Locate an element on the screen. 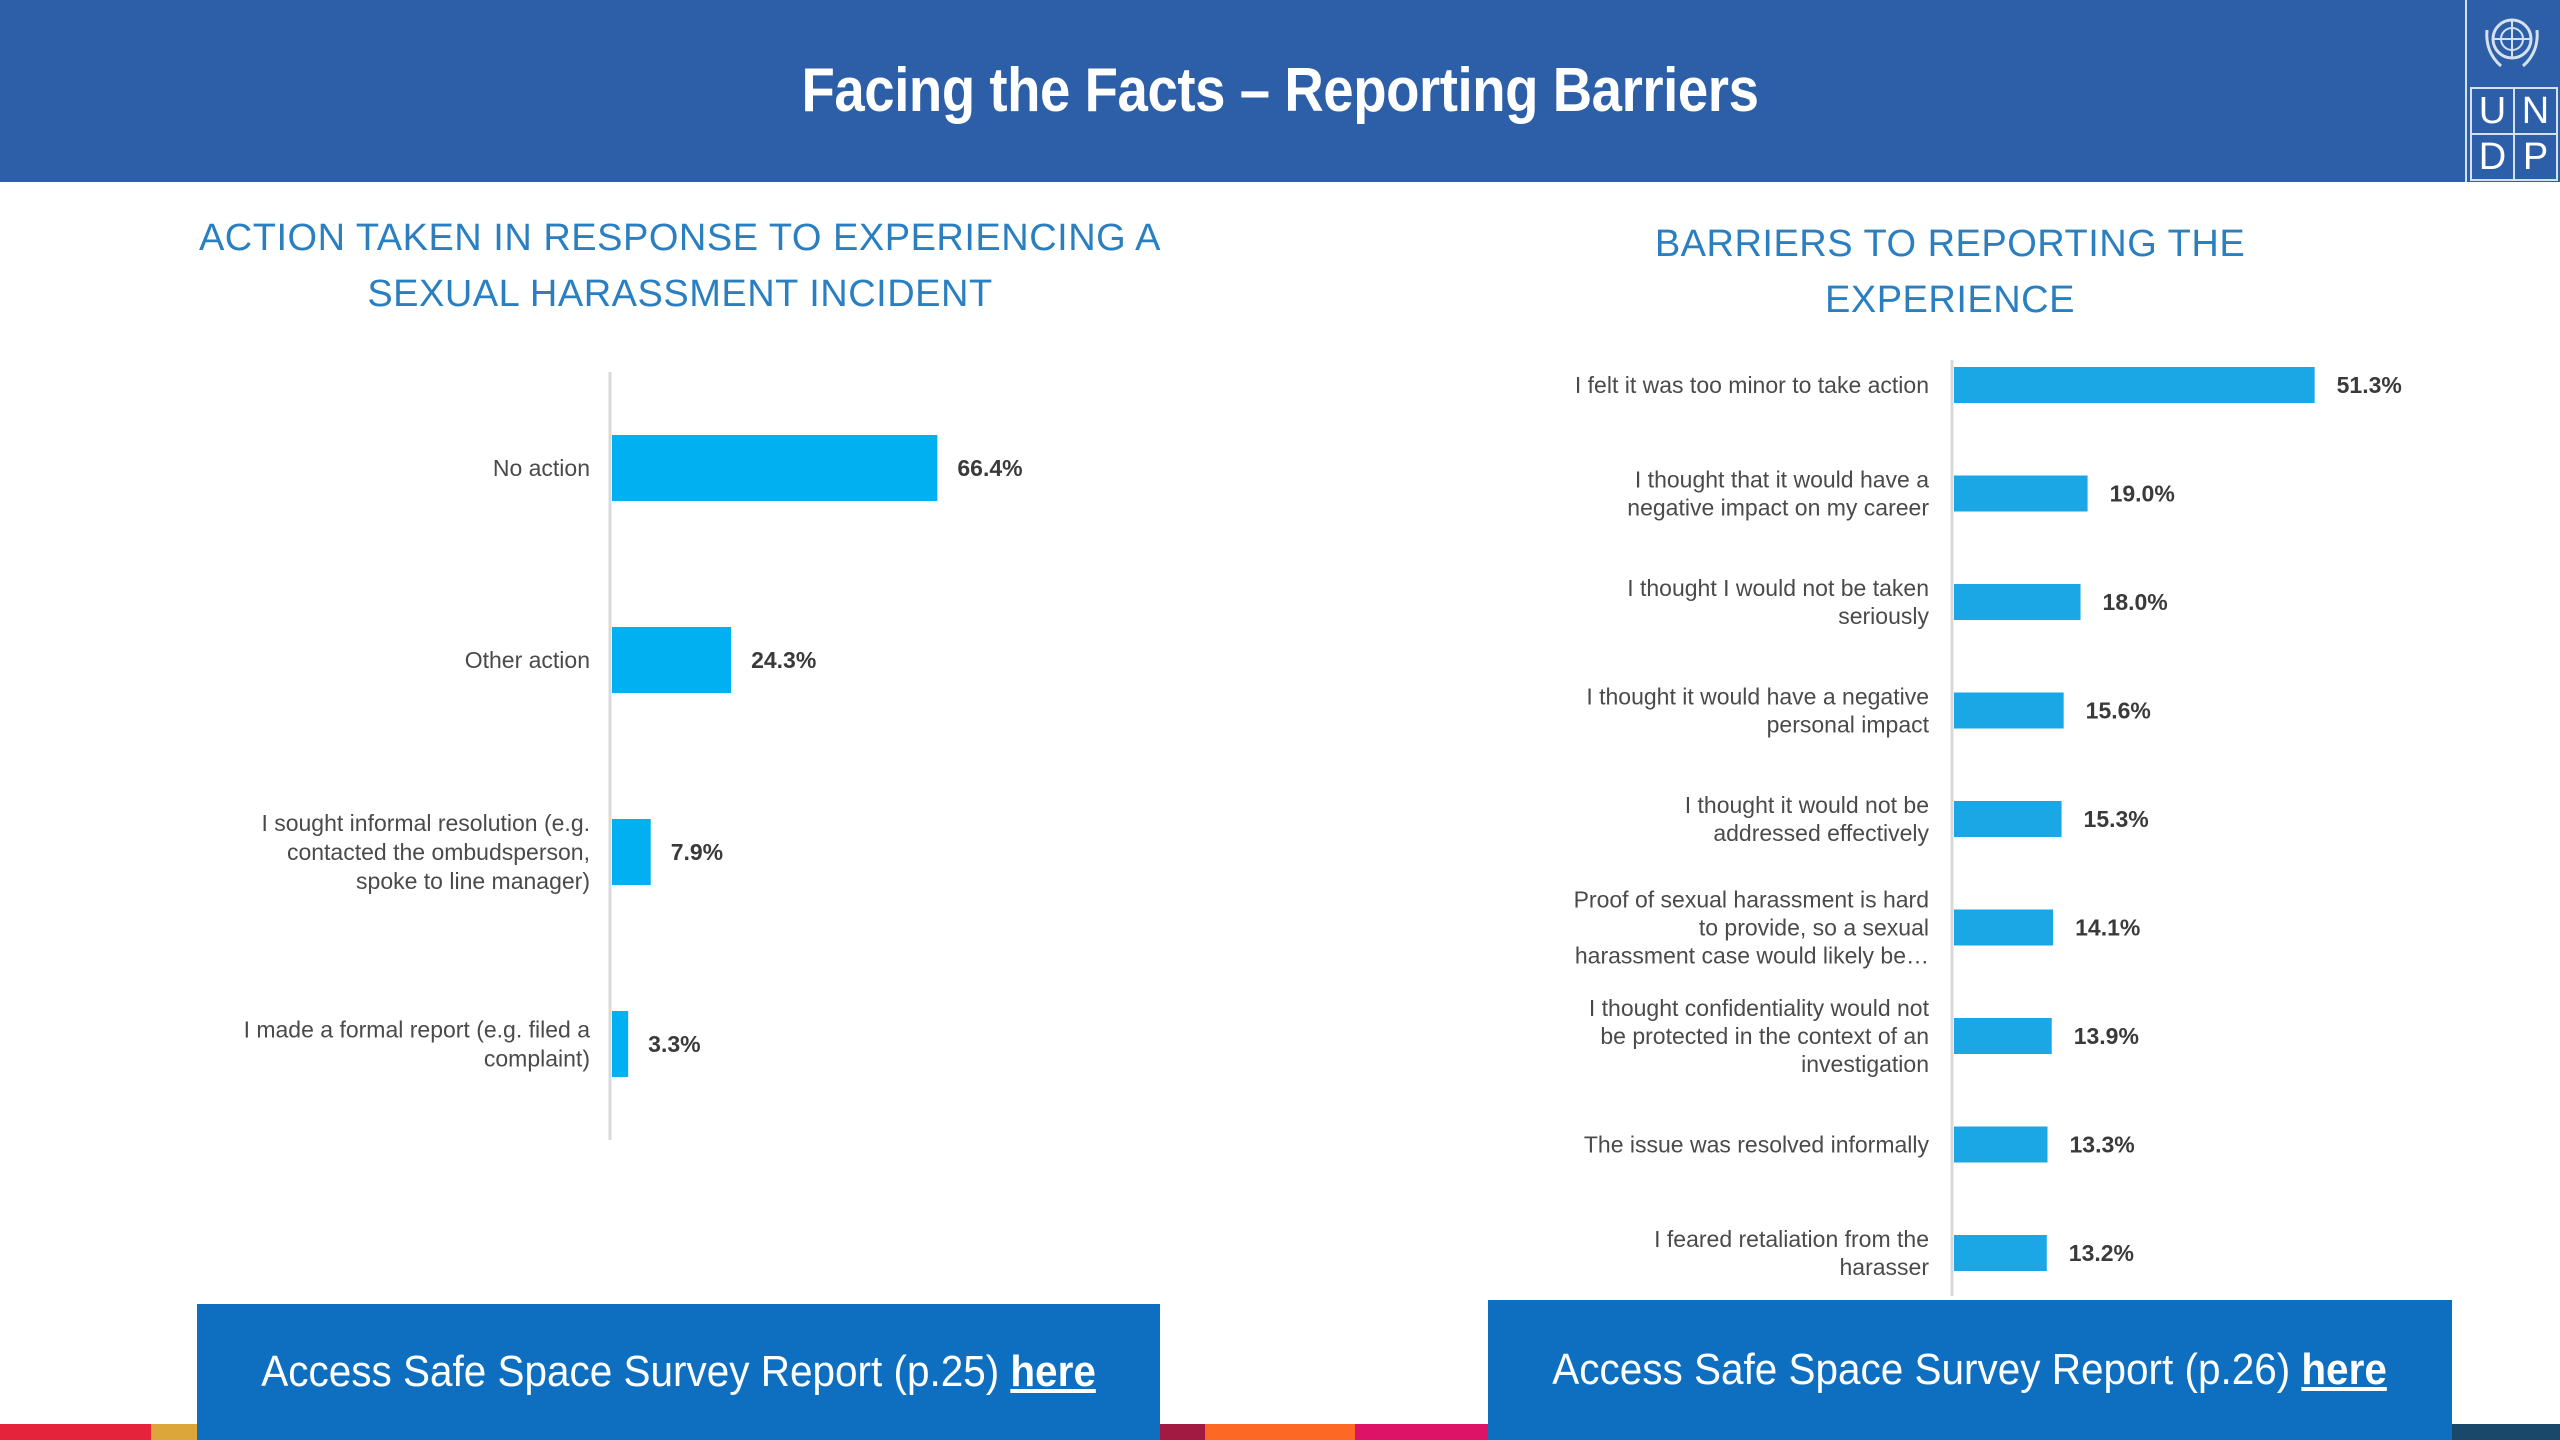 Image resolution: width=2560 pixels, height=1440 pixels. data-label: 19.0% is located at coordinates (2142, 494).